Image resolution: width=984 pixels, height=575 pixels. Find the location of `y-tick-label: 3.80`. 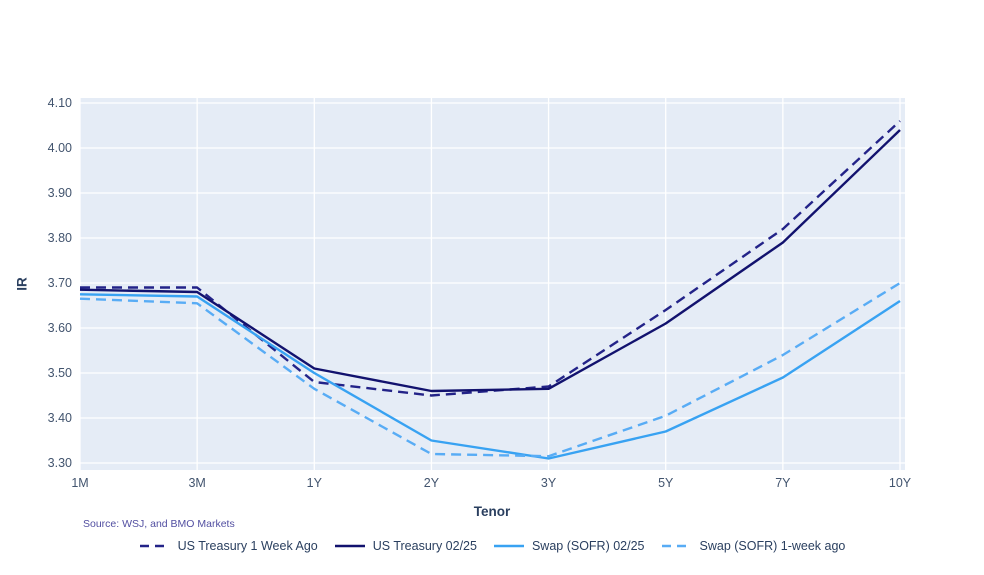

y-tick-label: 3.80 is located at coordinates (60, 238).